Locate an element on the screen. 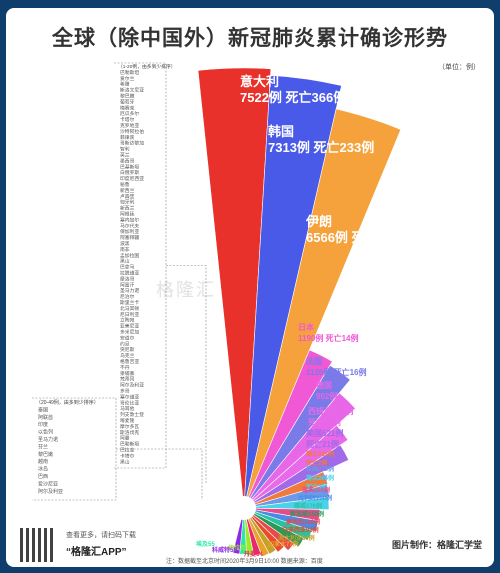 The image size is (500, 573). slice-value-label: 902例 is located at coordinates (326, 396).